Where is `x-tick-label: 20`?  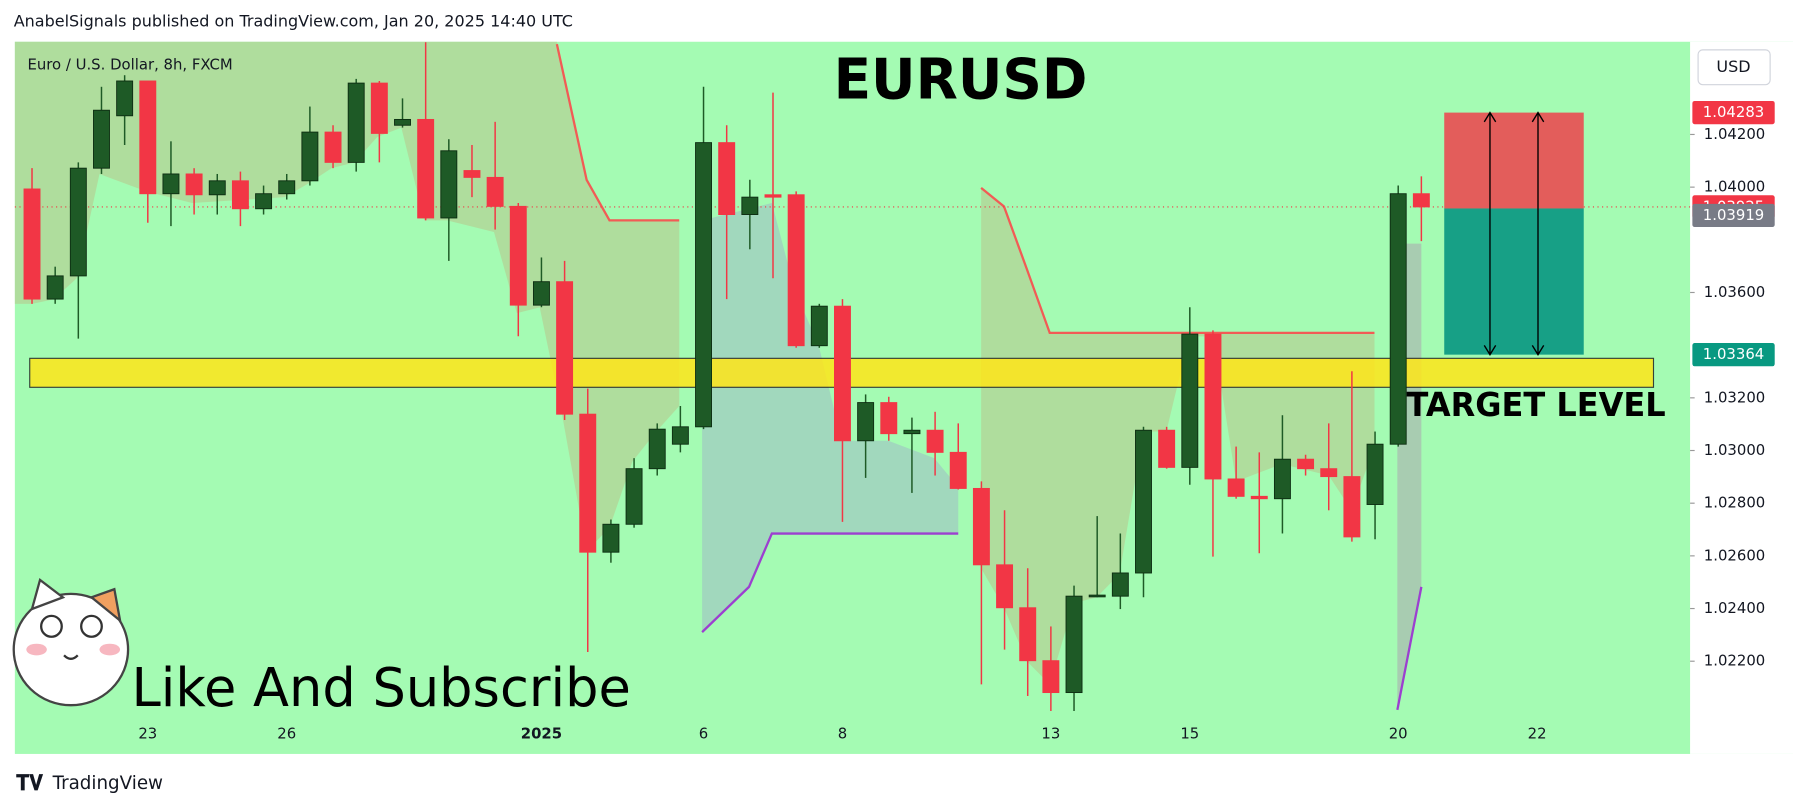
x-tick-label: 20 is located at coordinates (1398, 734).